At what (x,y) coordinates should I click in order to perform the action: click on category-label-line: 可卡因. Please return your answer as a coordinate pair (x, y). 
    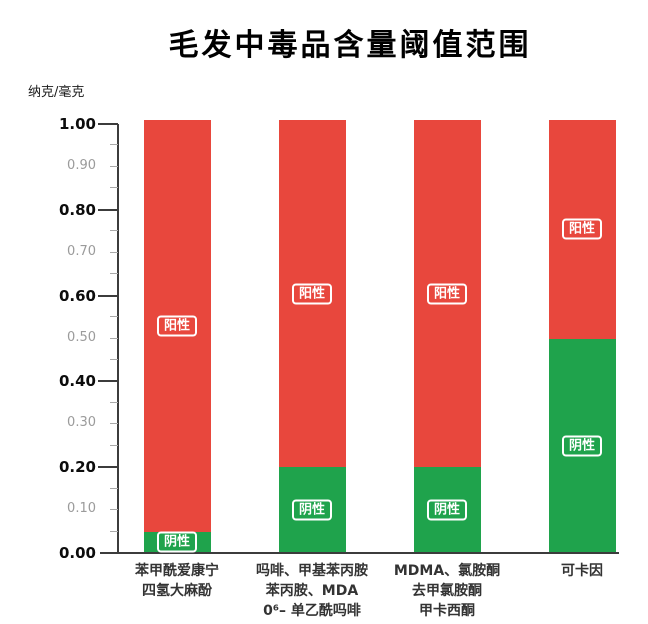
    Looking at the image, I should click on (582, 571).